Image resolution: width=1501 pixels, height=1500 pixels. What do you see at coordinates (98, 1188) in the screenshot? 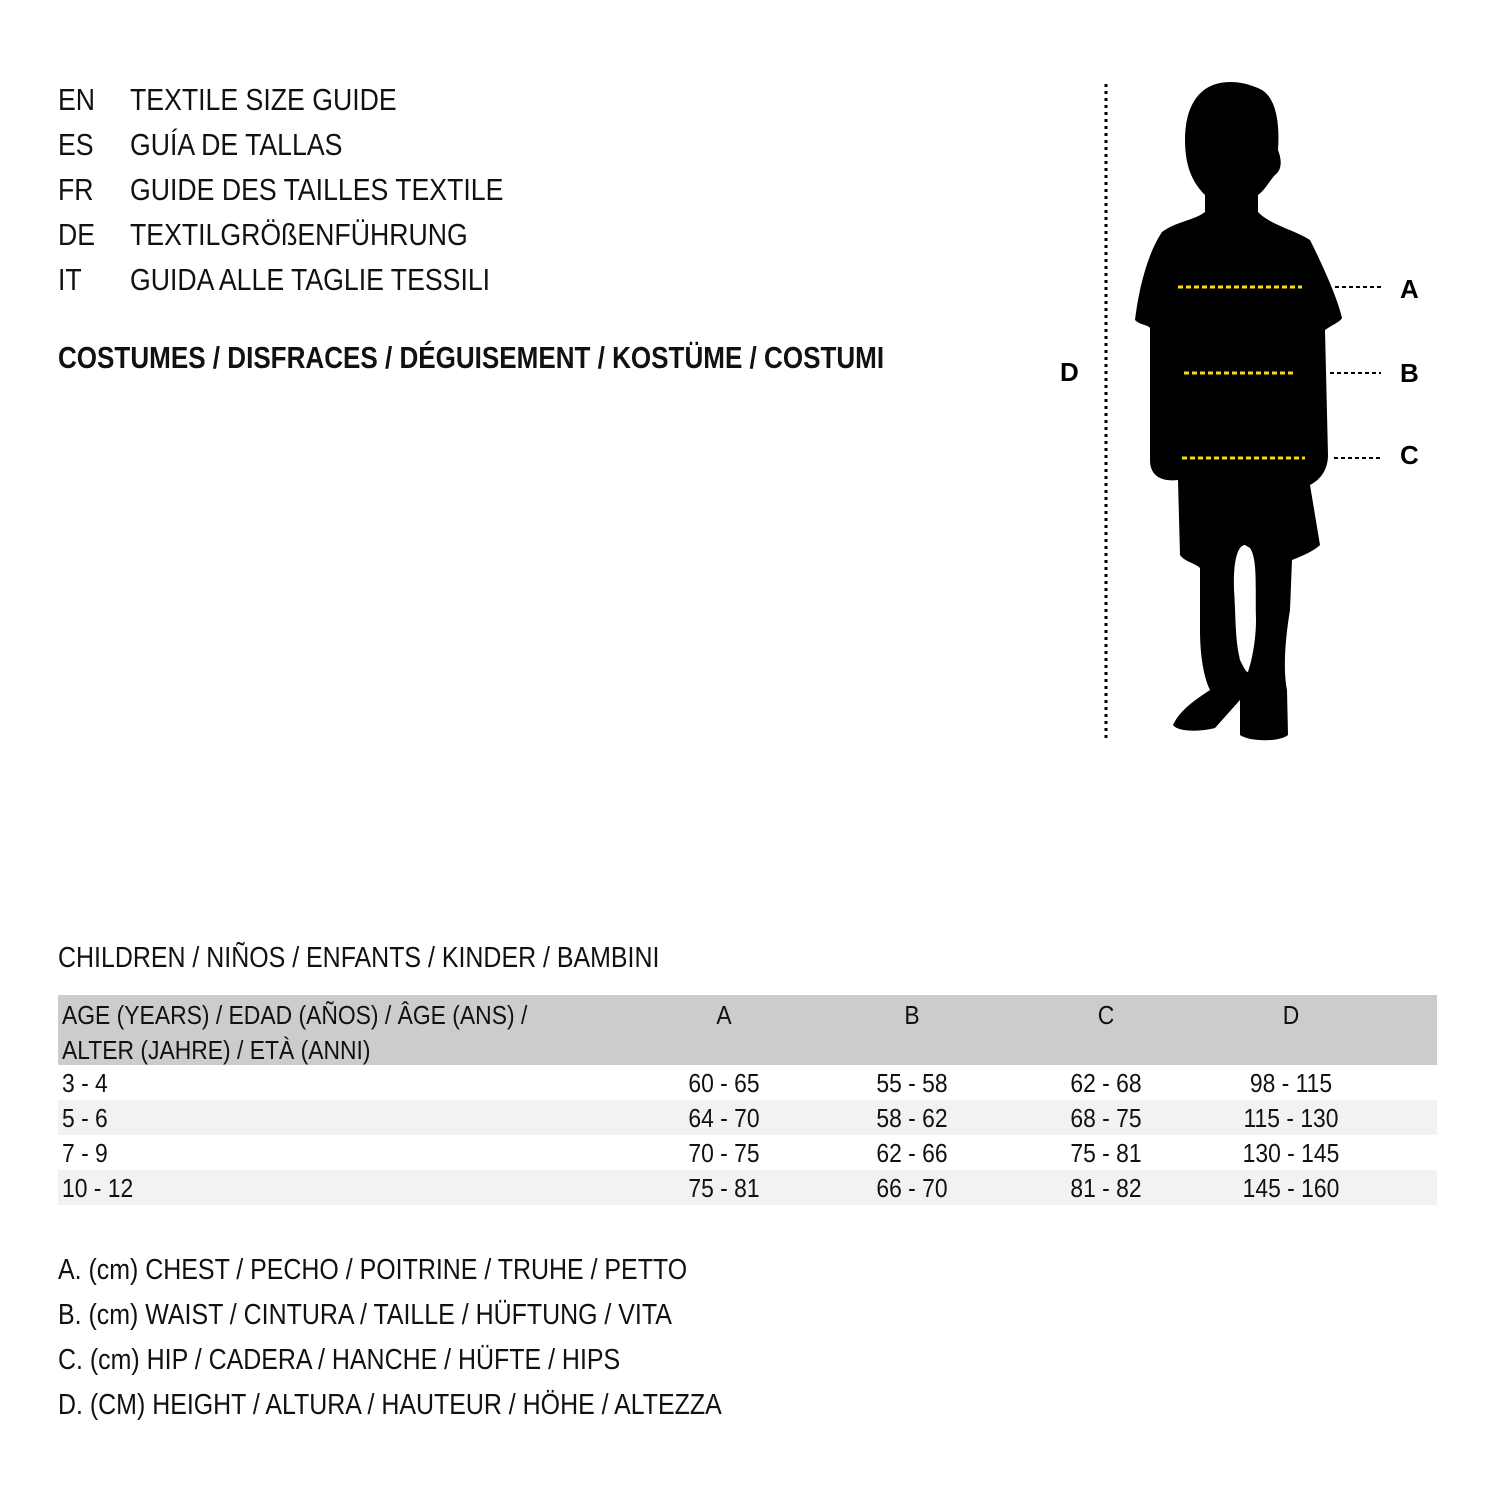
I see `cell-age: 10 - 12` at bounding box center [98, 1188].